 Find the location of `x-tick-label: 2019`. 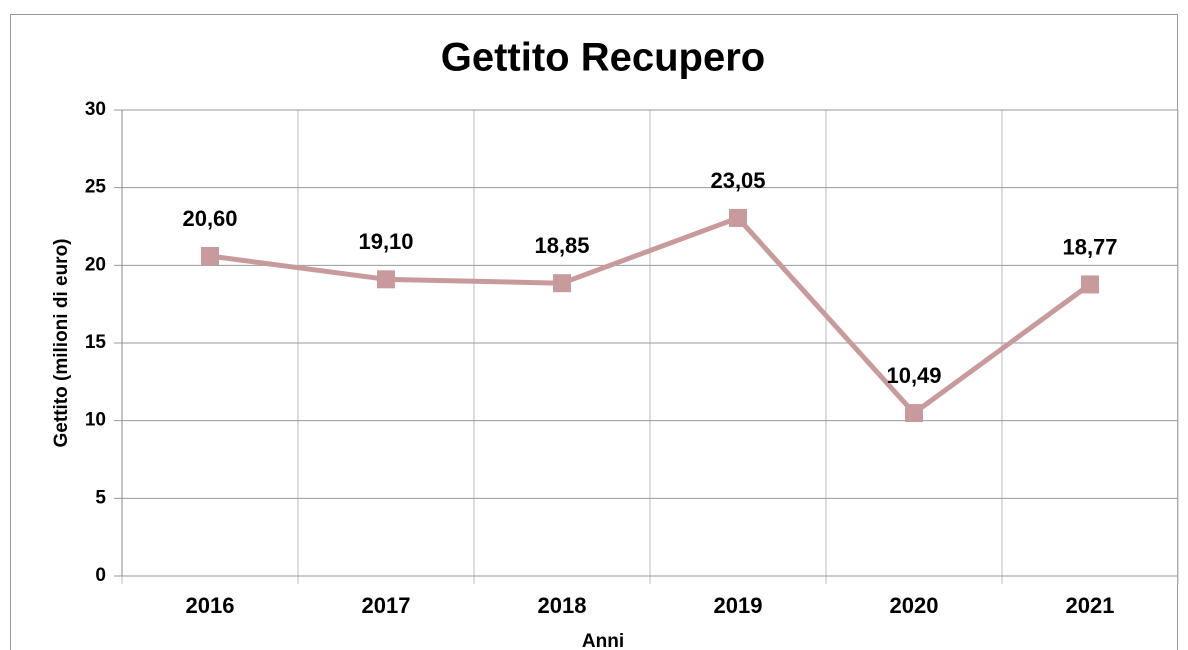

x-tick-label: 2019 is located at coordinates (738, 605).